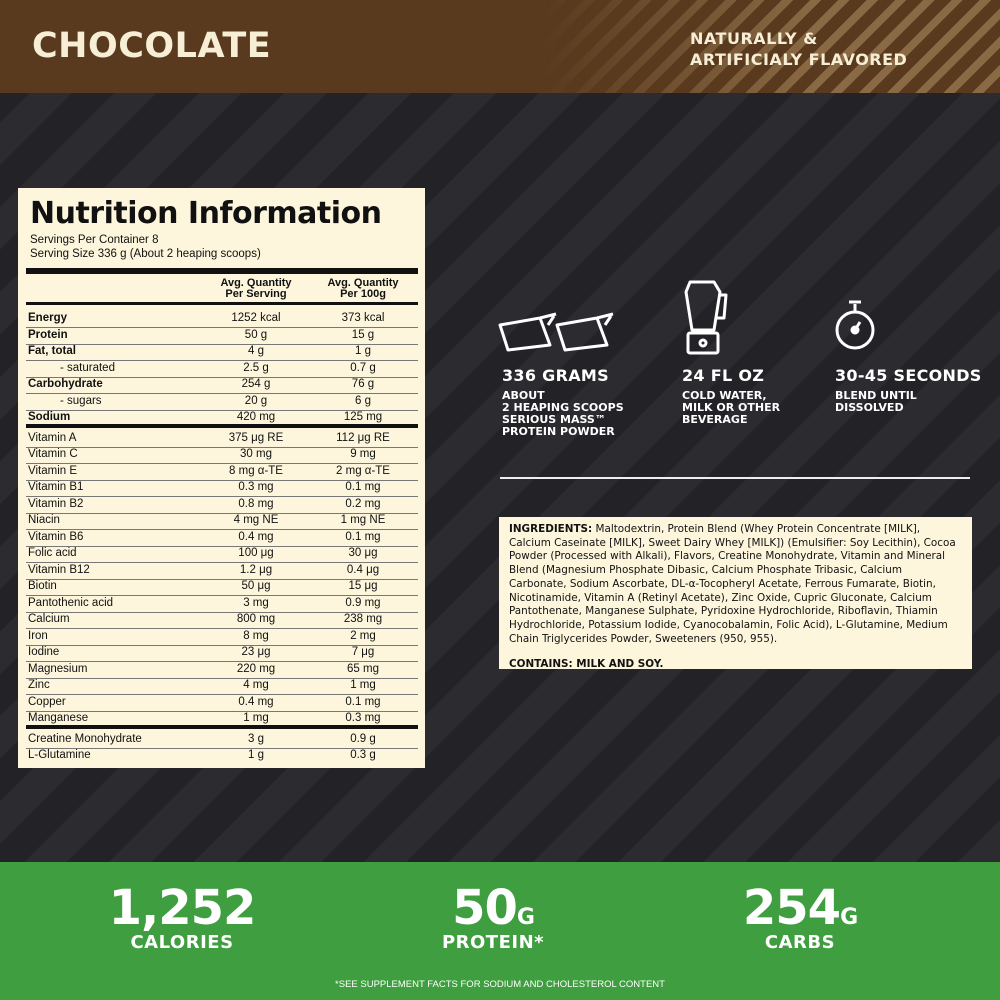 Image resolution: width=1000 pixels, height=1000 pixels. I want to click on nutrient-name: Iodine, so click(44, 652).